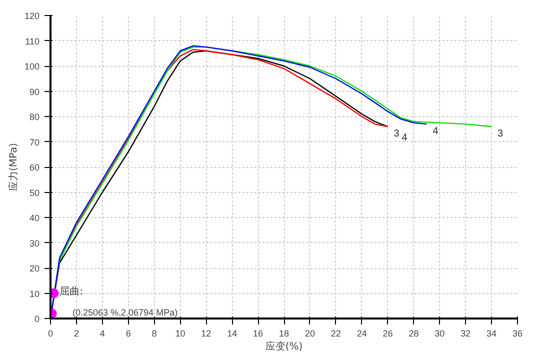 The width and height of the screenshot is (547, 355). Describe the element at coordinates (32, 16) in the screenshot. I see `y-tick-label: 120` at that location.